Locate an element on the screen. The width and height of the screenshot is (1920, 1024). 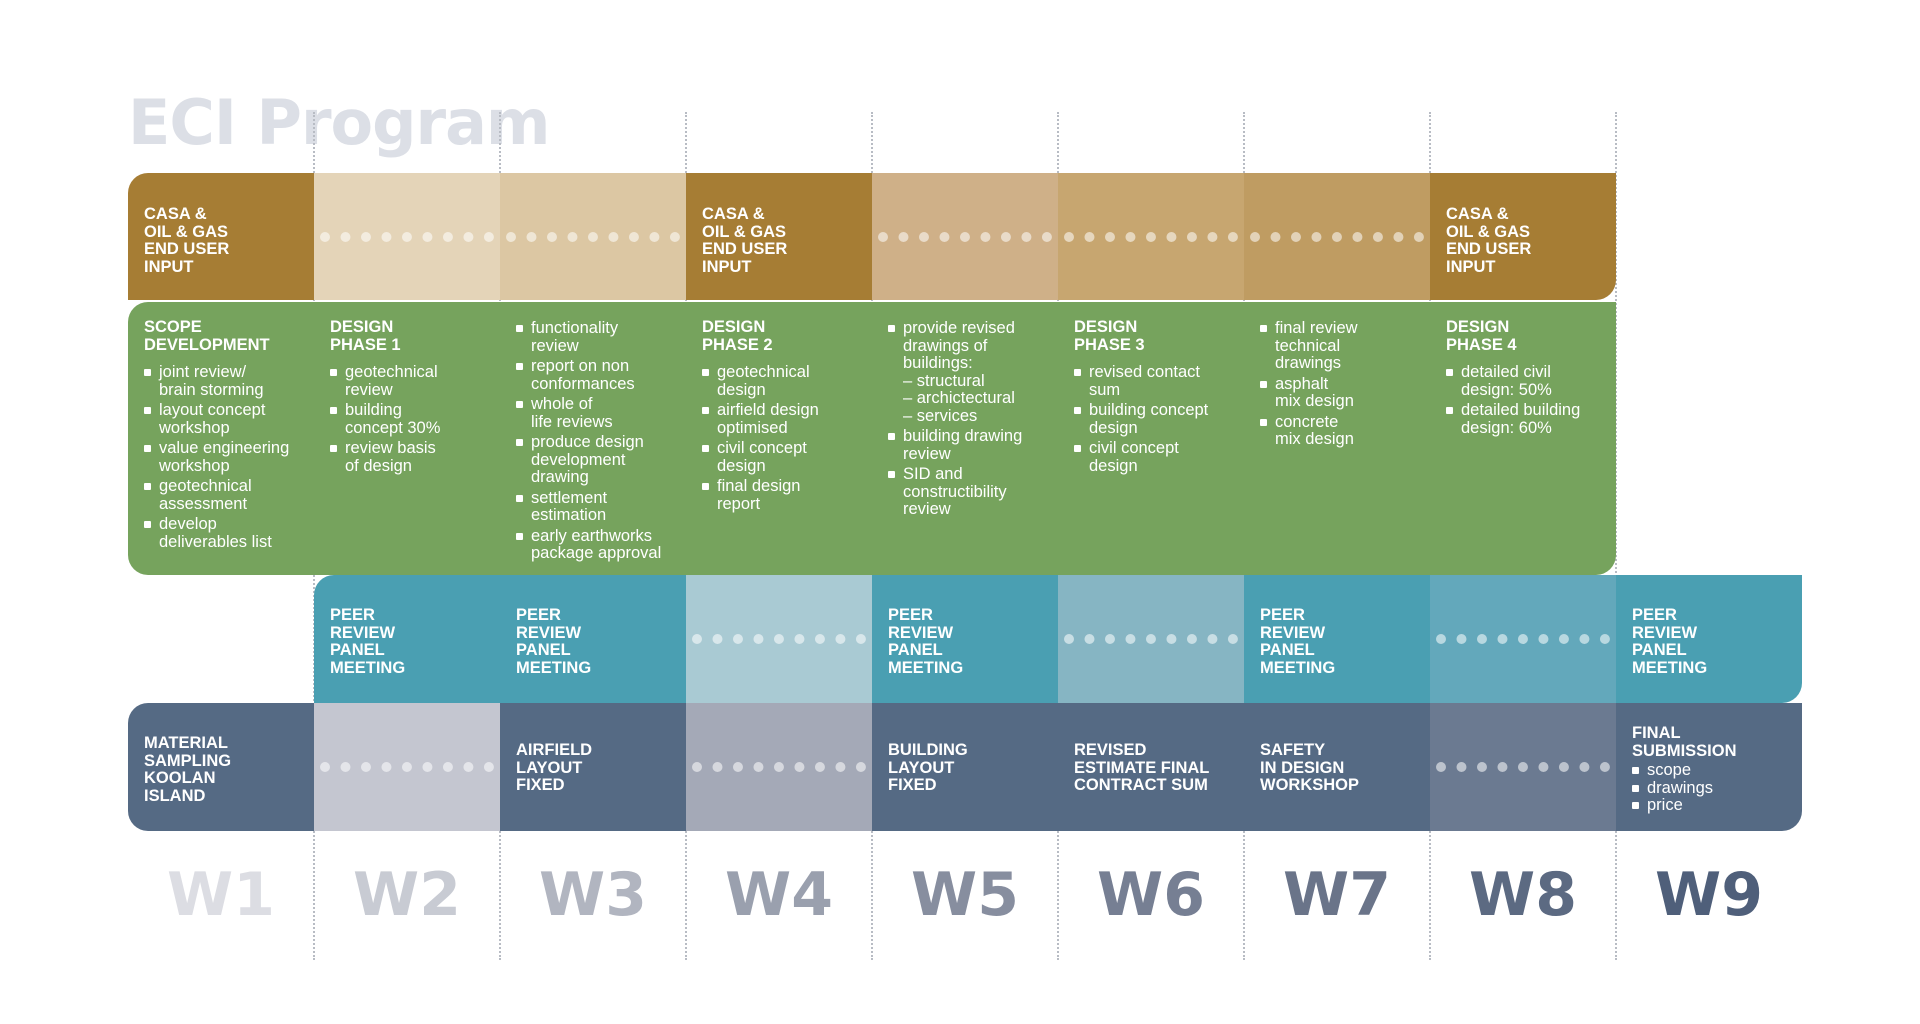
milestone-label: MATERIAL SAMPLING KOOLAN ISLAND is located at coordinates (188, 769).